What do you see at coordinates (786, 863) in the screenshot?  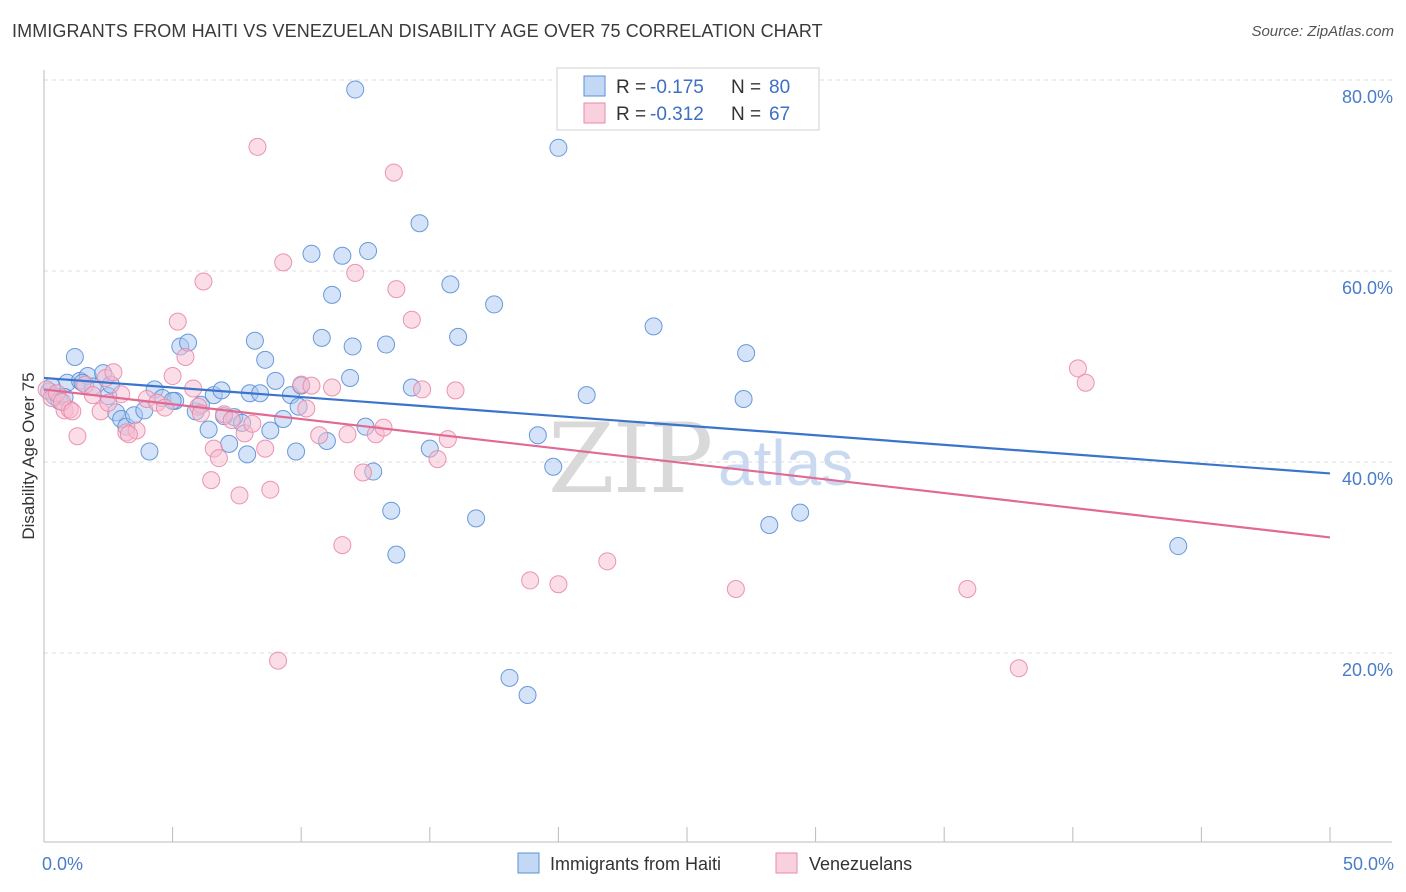 I see `bottom-legend-swatch-venezuelans` at bounding box center [786, 863].